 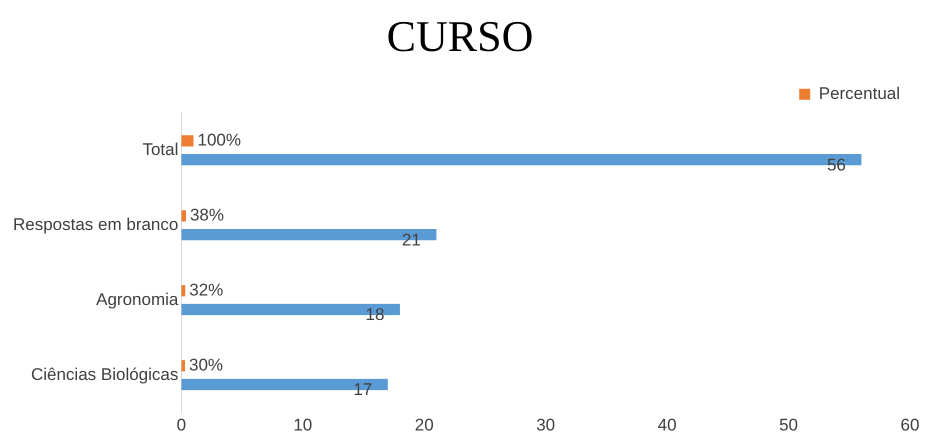 I want to click on x-tick-label: 60, so click(x=910, y=424).